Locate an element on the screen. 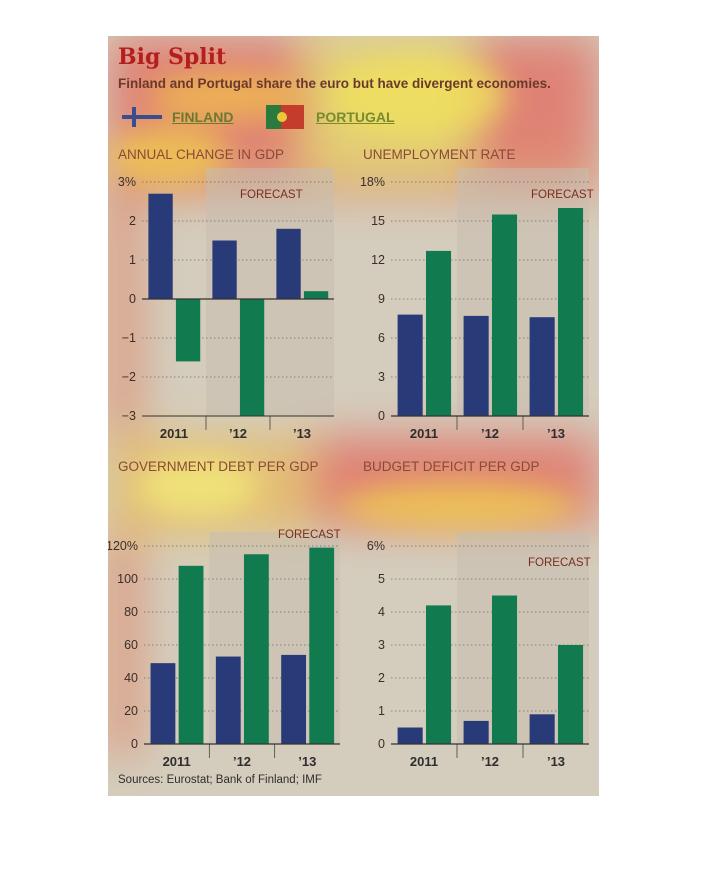 Image resolution: width=706 pixels, height=890 pixels. panel-title-deficit: BUDGET DEFICIT PER GDP is located at coordinates (451, 466).